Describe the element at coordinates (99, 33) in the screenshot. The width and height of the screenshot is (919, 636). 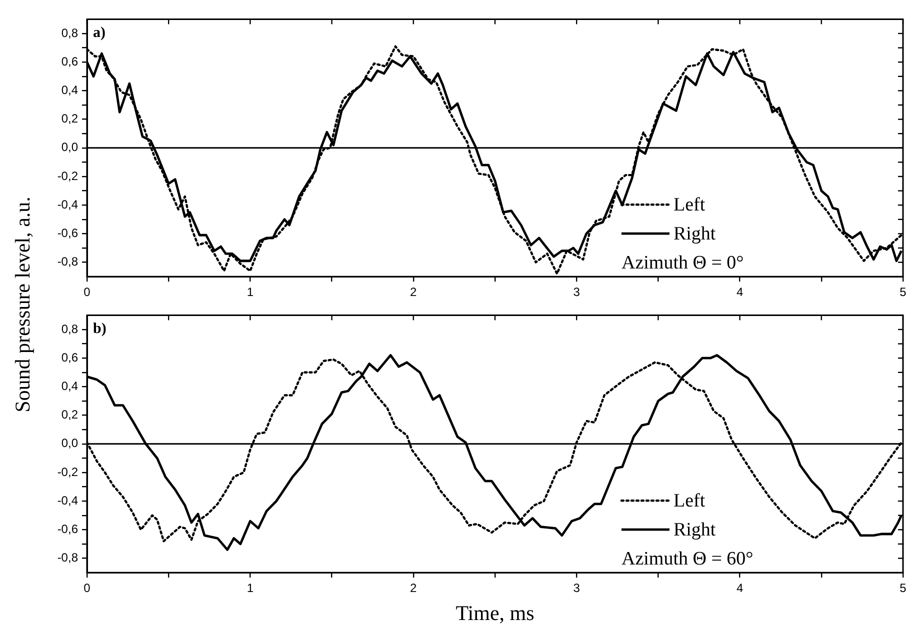
I see `annotation: a)` at that location.